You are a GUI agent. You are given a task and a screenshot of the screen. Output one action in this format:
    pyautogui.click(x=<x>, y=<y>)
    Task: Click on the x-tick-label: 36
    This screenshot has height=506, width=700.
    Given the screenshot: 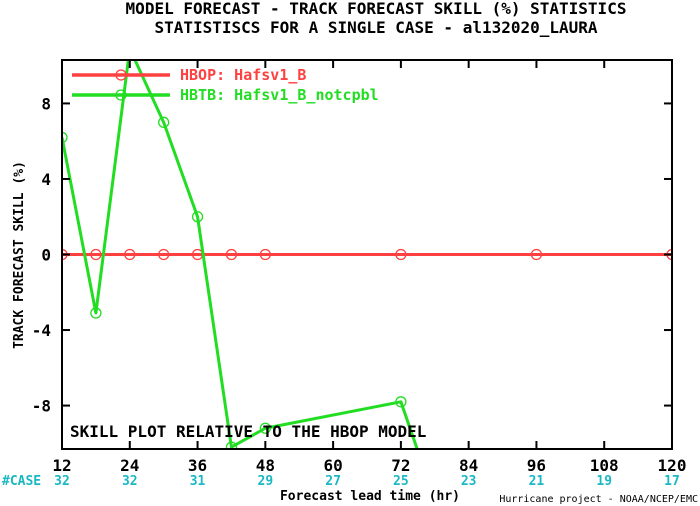 What is the action you would take?
    pyautogui.click(x=197, y=465)
    